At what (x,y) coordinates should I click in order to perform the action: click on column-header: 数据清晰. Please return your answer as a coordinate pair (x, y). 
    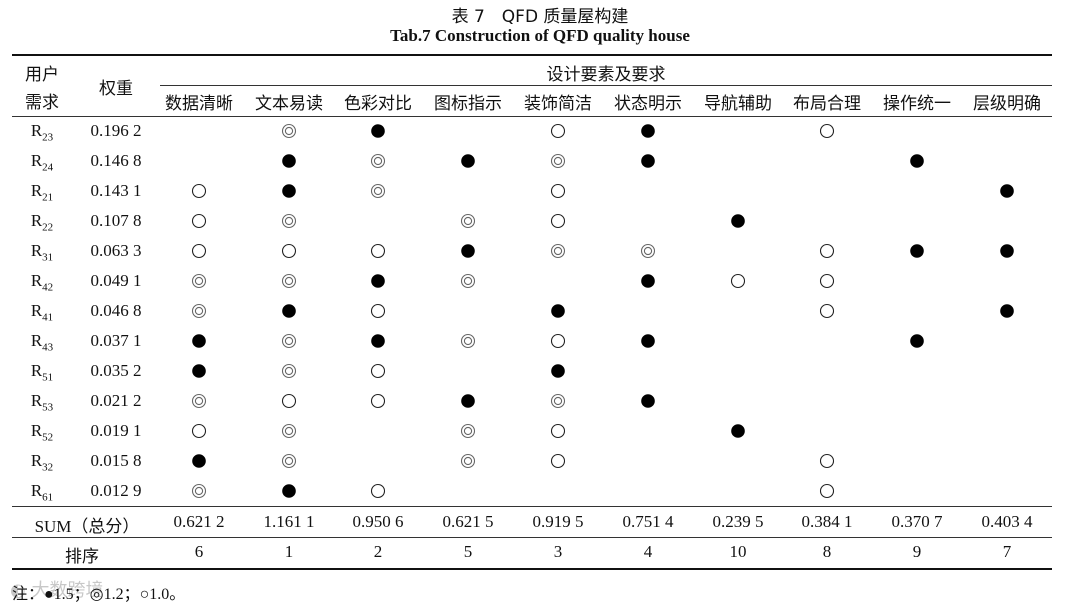
    Looking at the image, I should click on (199, 104).